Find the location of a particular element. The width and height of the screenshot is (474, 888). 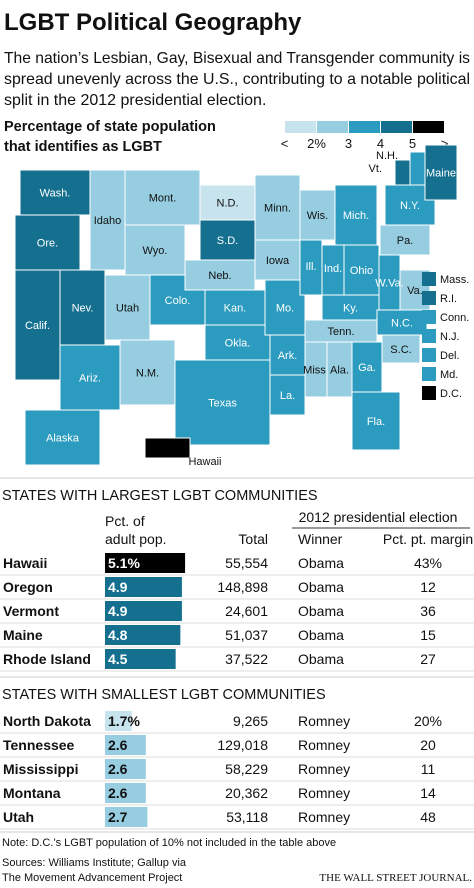

state-label: Colo. is located at coordinates (178, 301).